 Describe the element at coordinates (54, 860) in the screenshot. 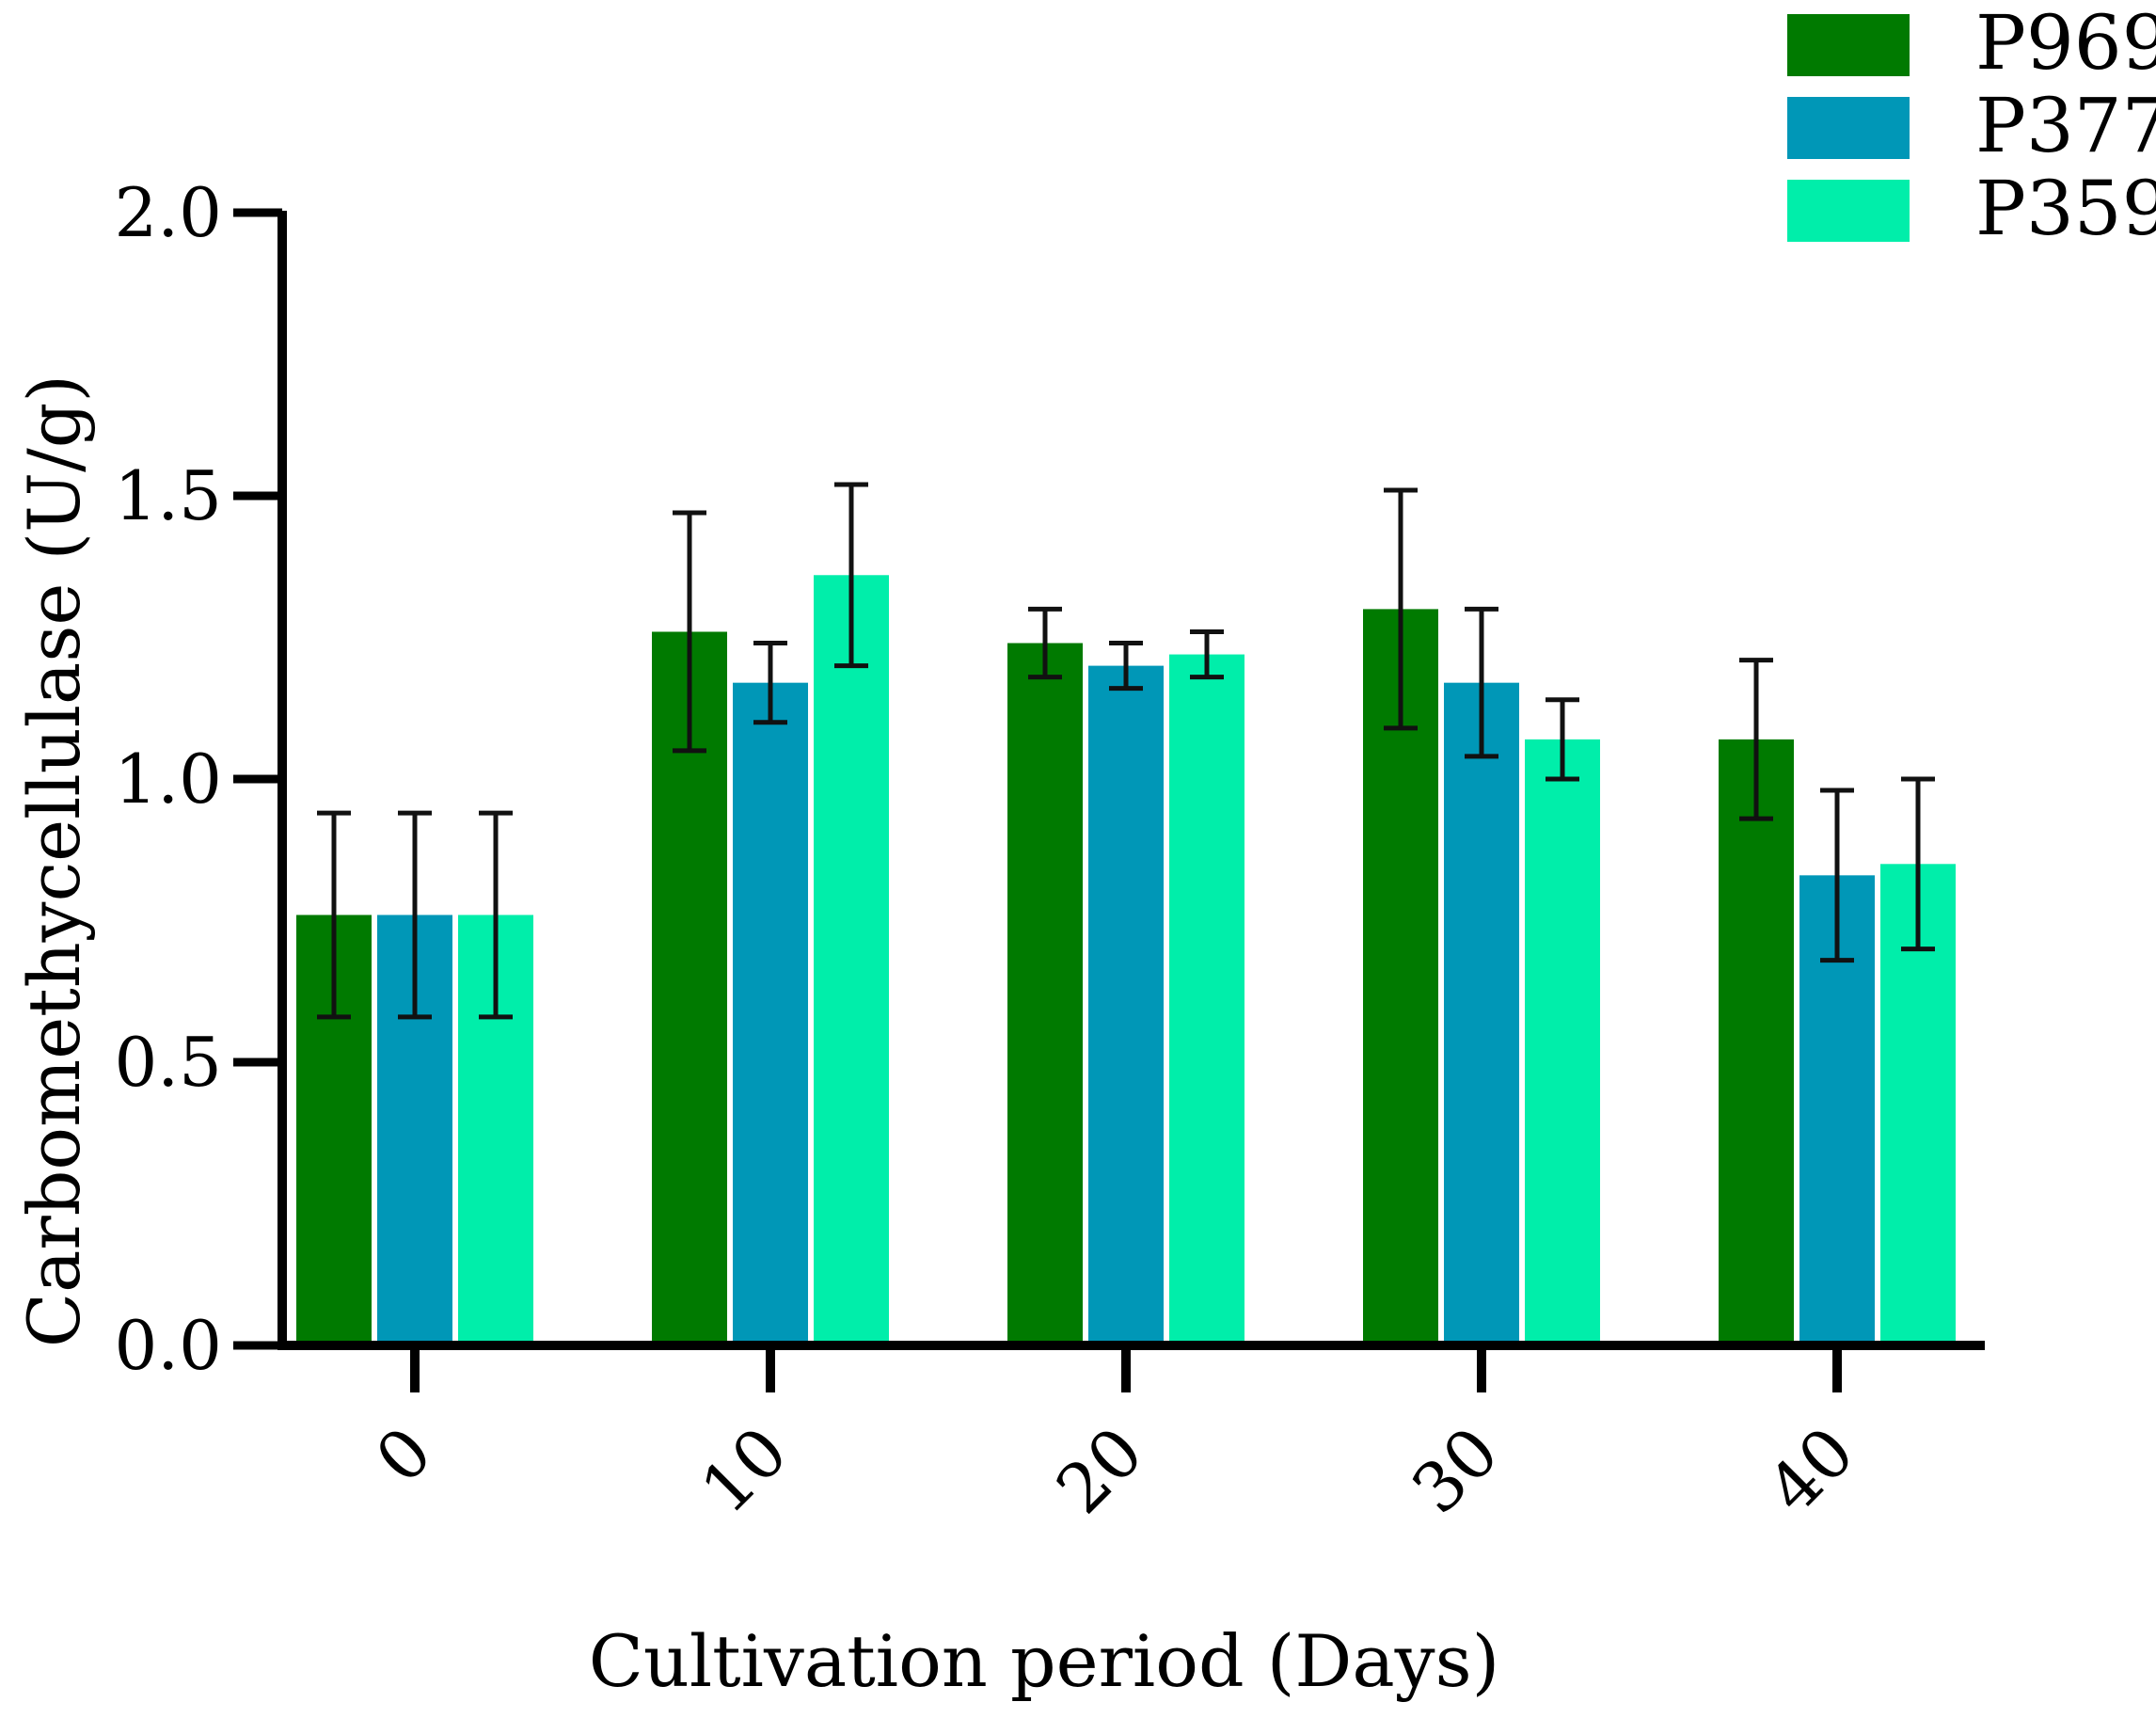

I see `y-axis-label: Carbomethycellulase (U/g)` at that location.